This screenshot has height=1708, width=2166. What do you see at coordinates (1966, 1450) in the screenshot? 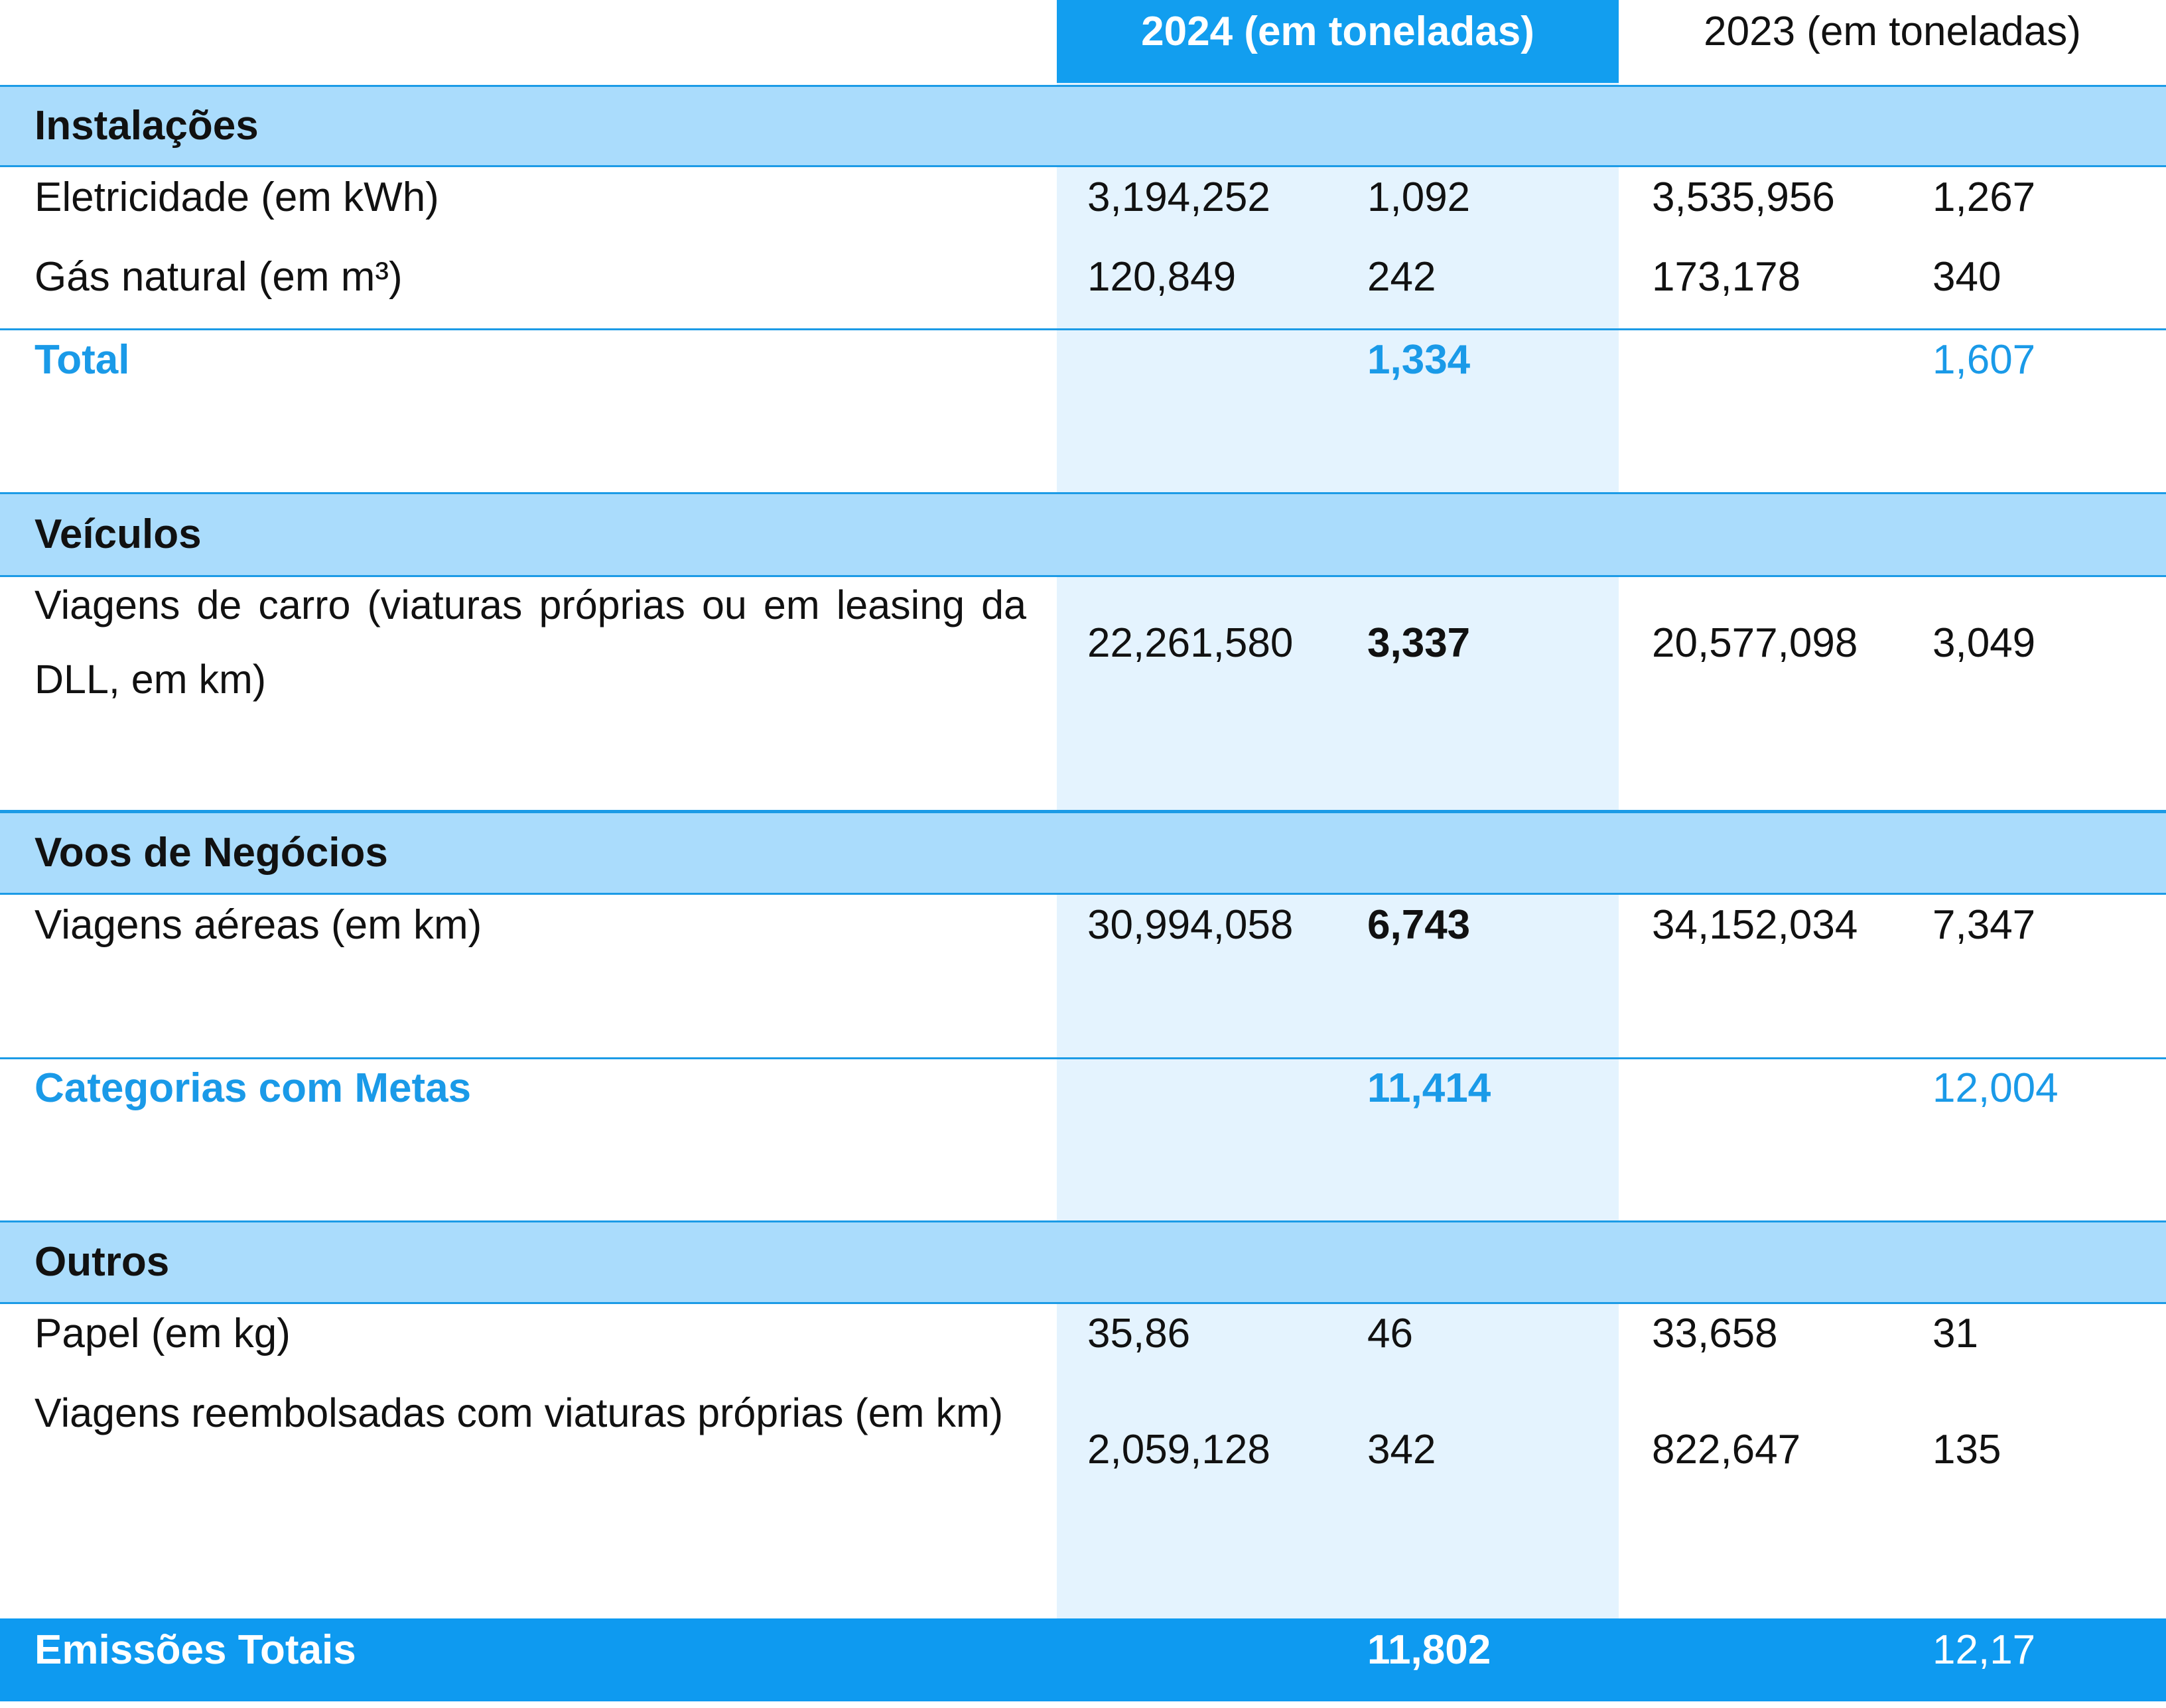
I see `cell: 135` at bounding box center [1966, 1450].